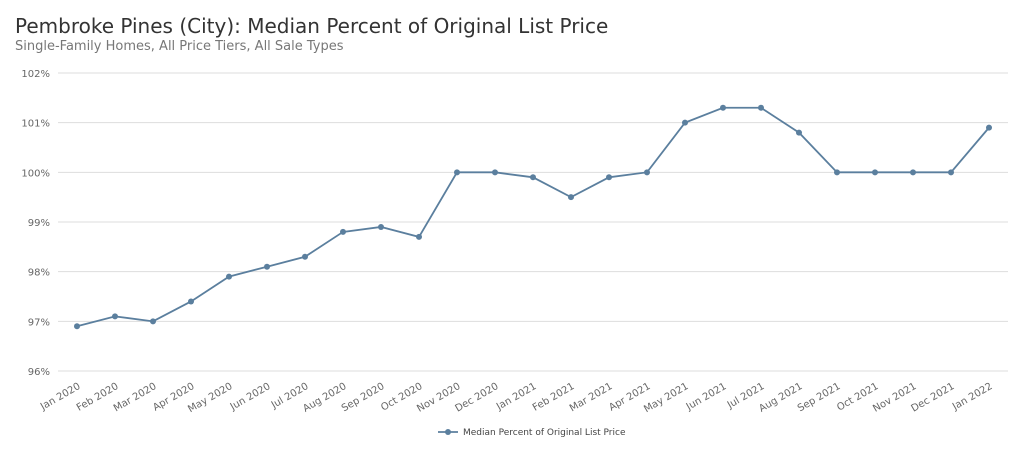 The image size is (1024, 469). I want to click on x-tick-label: Aug 2020, so click(324, 398).